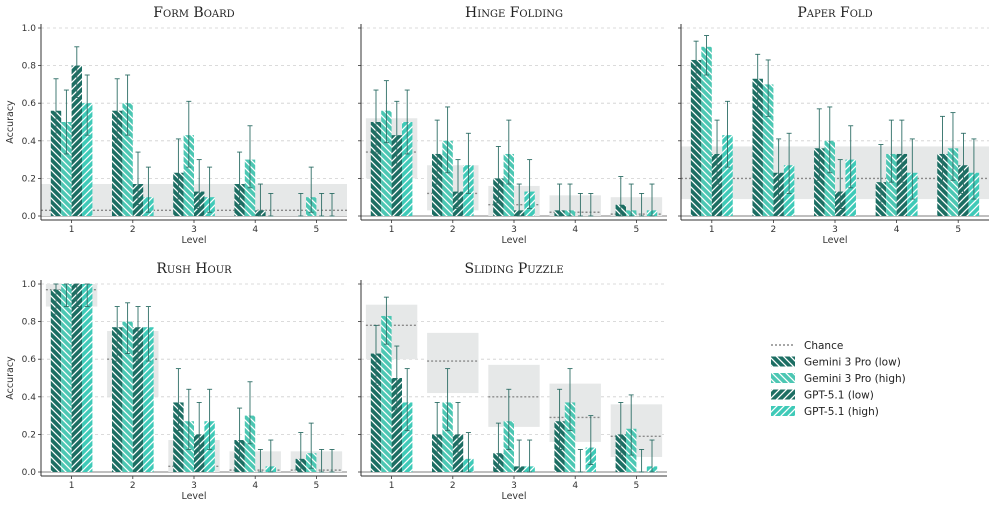 The height and width of the screenshot is (513, 996). What do you see at coordinates (852, 363) in the screenshot?
I see `legend-label: Gemini 3 Pro (low)` at bounding box center [852, 363].